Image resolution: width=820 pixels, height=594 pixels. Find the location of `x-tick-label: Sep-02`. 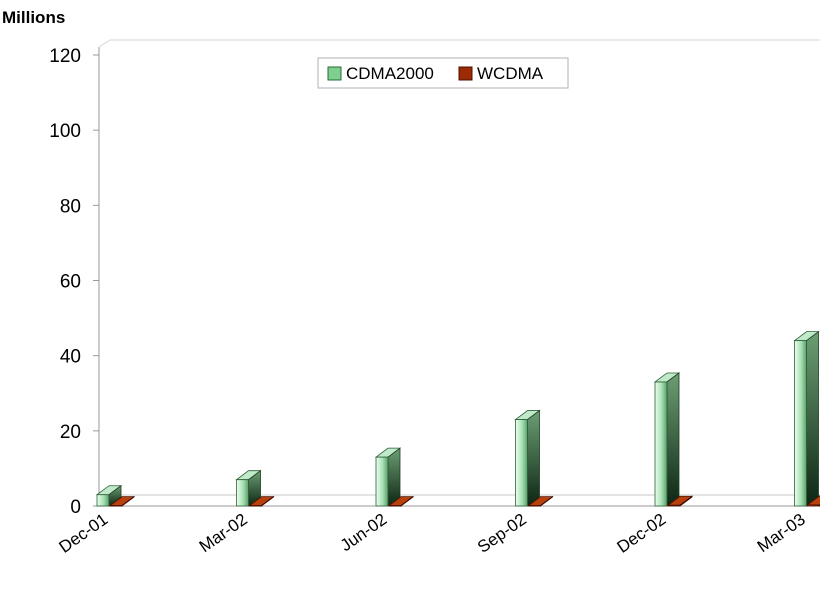

x-tick-label: Sep-02 is located at coordinates (502, 533).